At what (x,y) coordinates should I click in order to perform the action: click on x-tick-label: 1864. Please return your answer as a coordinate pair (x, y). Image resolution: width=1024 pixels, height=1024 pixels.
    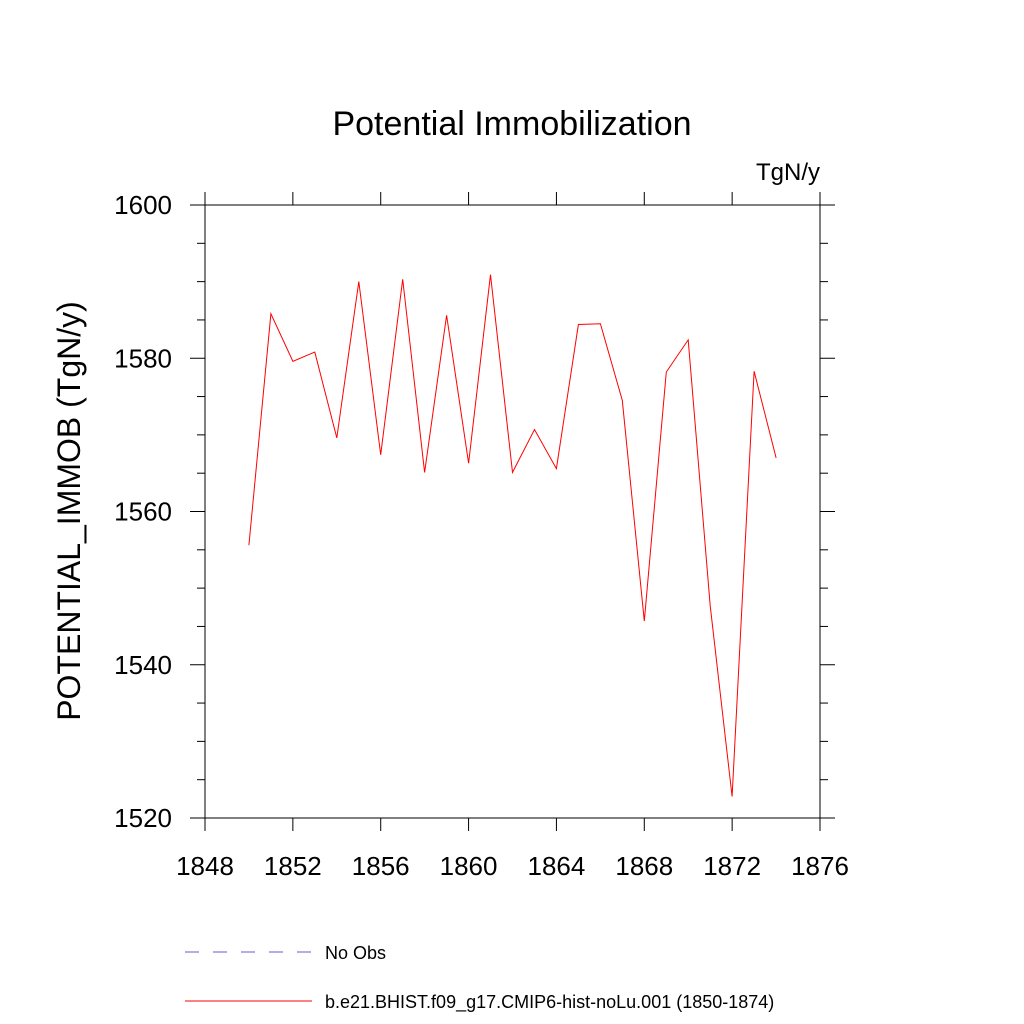
    Looking at the image, I should click on (557, 866).